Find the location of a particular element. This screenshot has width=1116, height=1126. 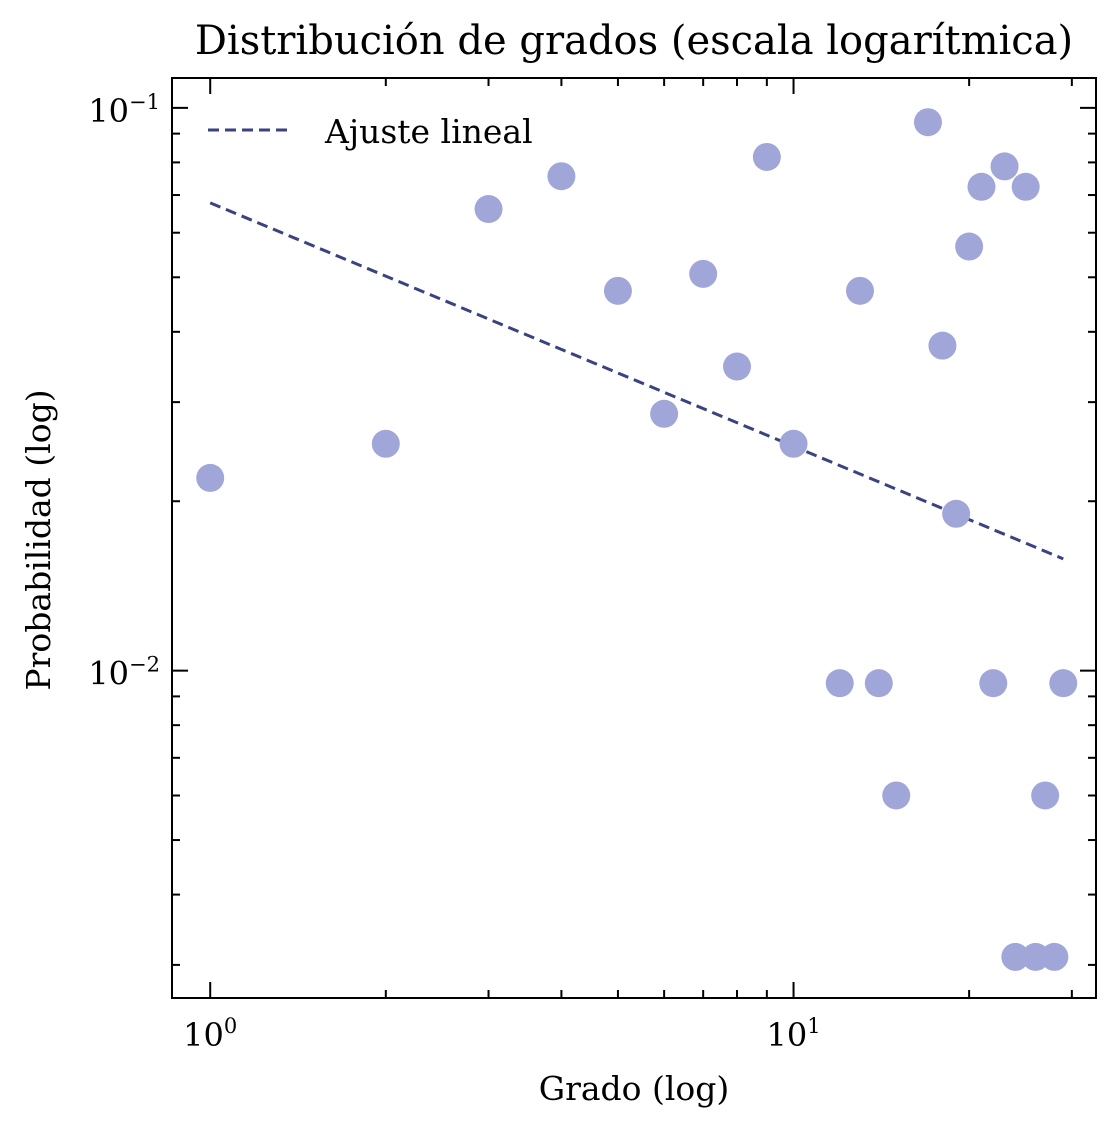

legend: Ajuste lineal is located at coordinates (370, 131).